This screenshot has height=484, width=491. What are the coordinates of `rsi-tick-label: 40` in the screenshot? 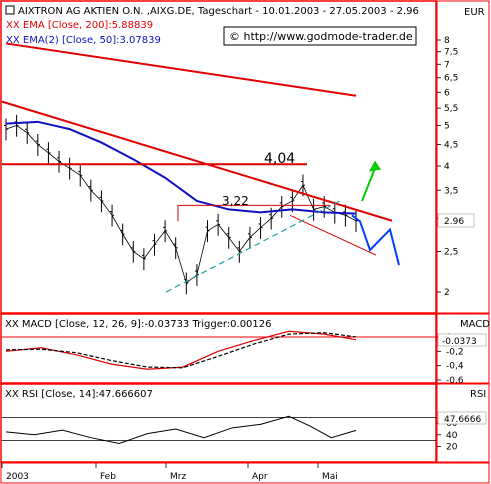 It's located at (452, 436).